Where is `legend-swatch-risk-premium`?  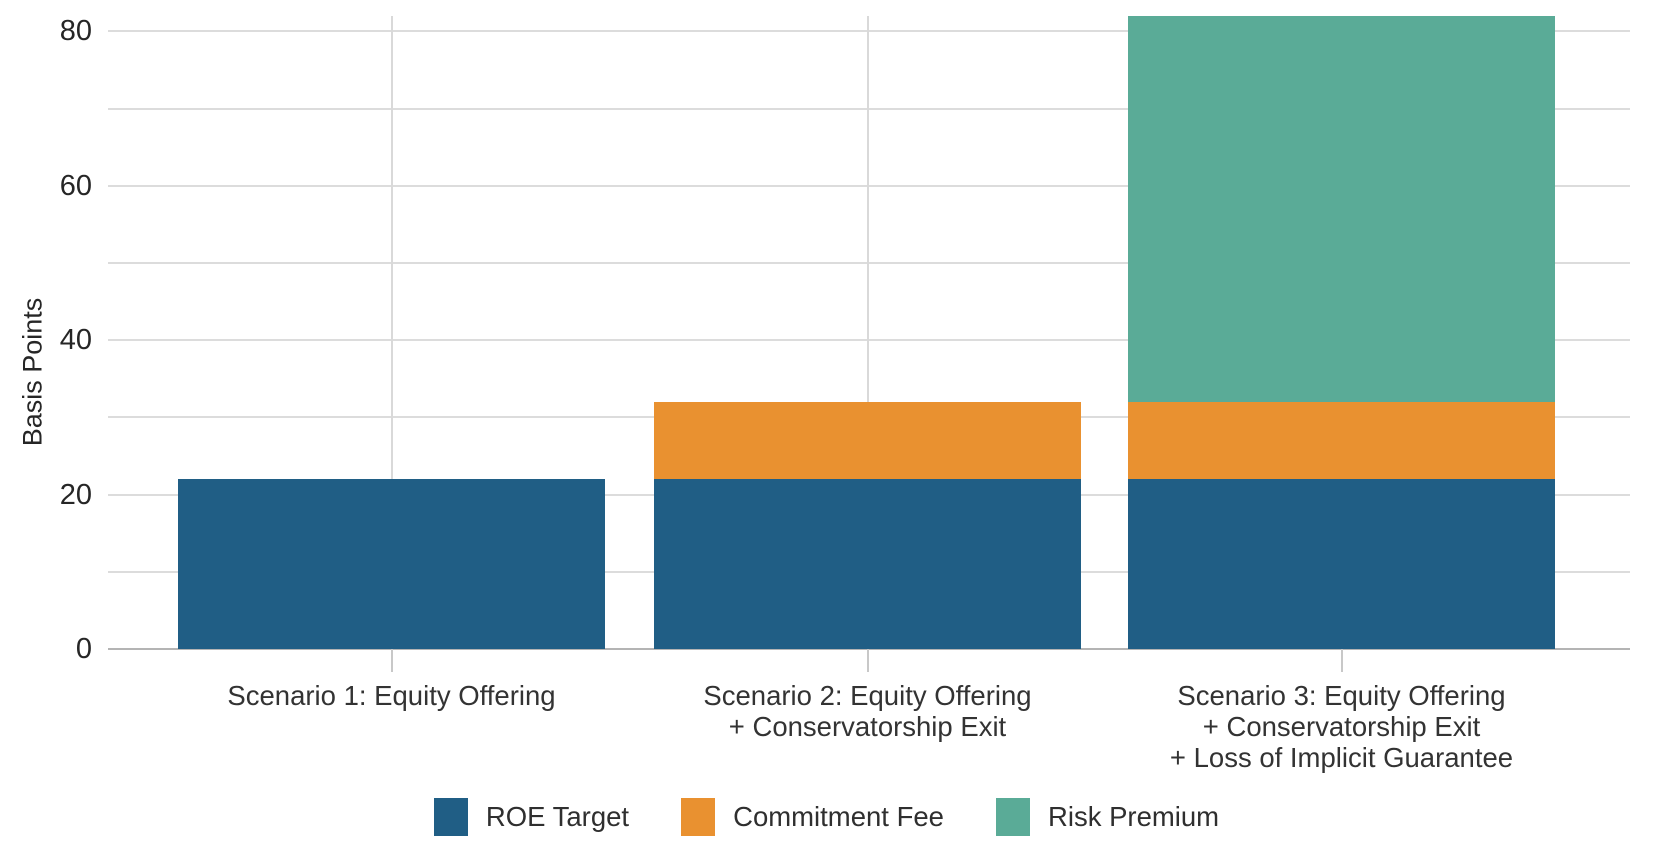 legend-swatch-risk-premium is located at coordinates (1012, 817).